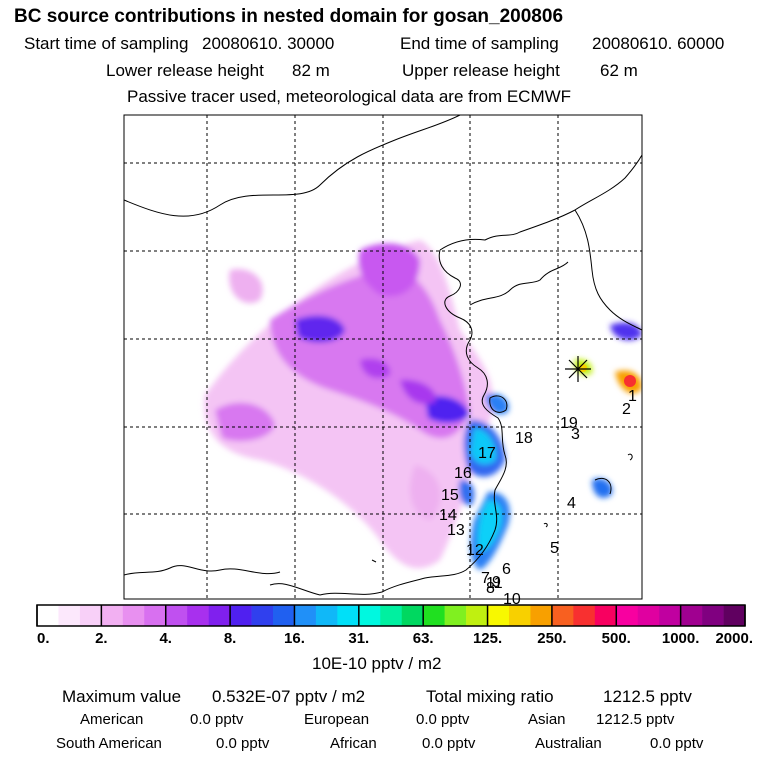 The image size is (768, 768). Describe the element at coordinates (490, 696) in the screenshot. I see `total-mixing-label: Total mixing ratio` at that location.